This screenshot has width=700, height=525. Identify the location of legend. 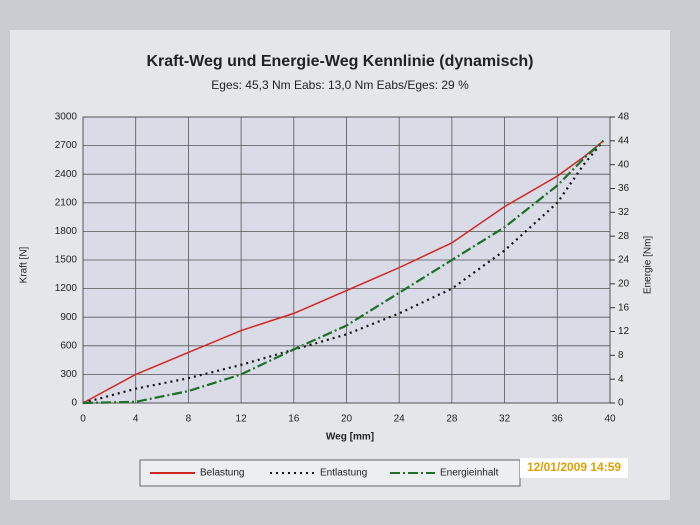
(330, 473).